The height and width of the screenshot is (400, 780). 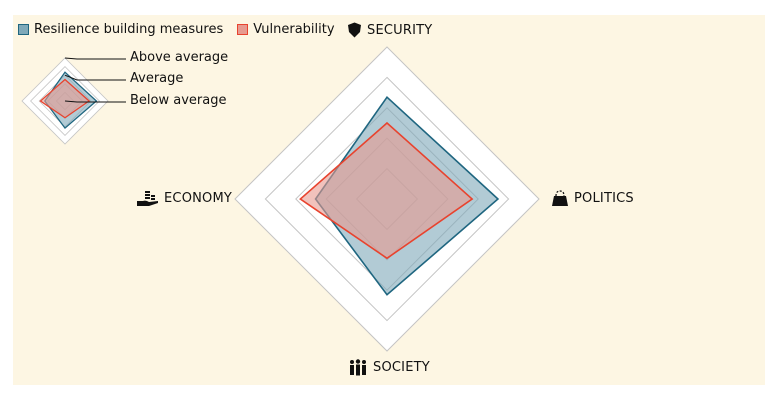 What do you see at coordinates (294, 29) in the screenshot?
I see `legend-label-vulnerability: Vulnerability` at bounding box center [294, 29].